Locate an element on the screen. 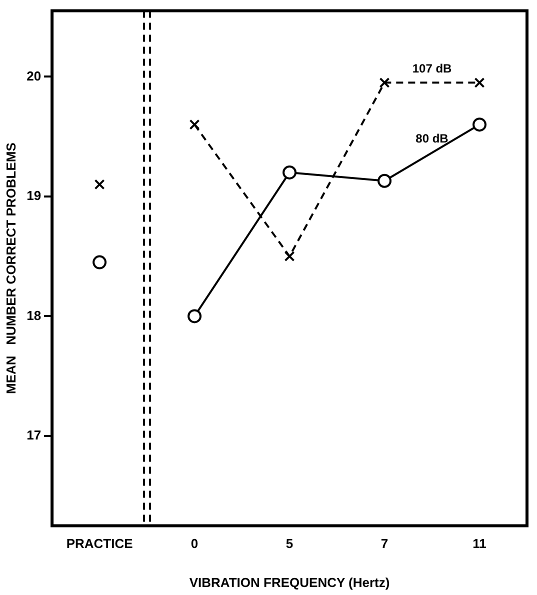  series-label: 107 dB is located at coordinates (432, 69).